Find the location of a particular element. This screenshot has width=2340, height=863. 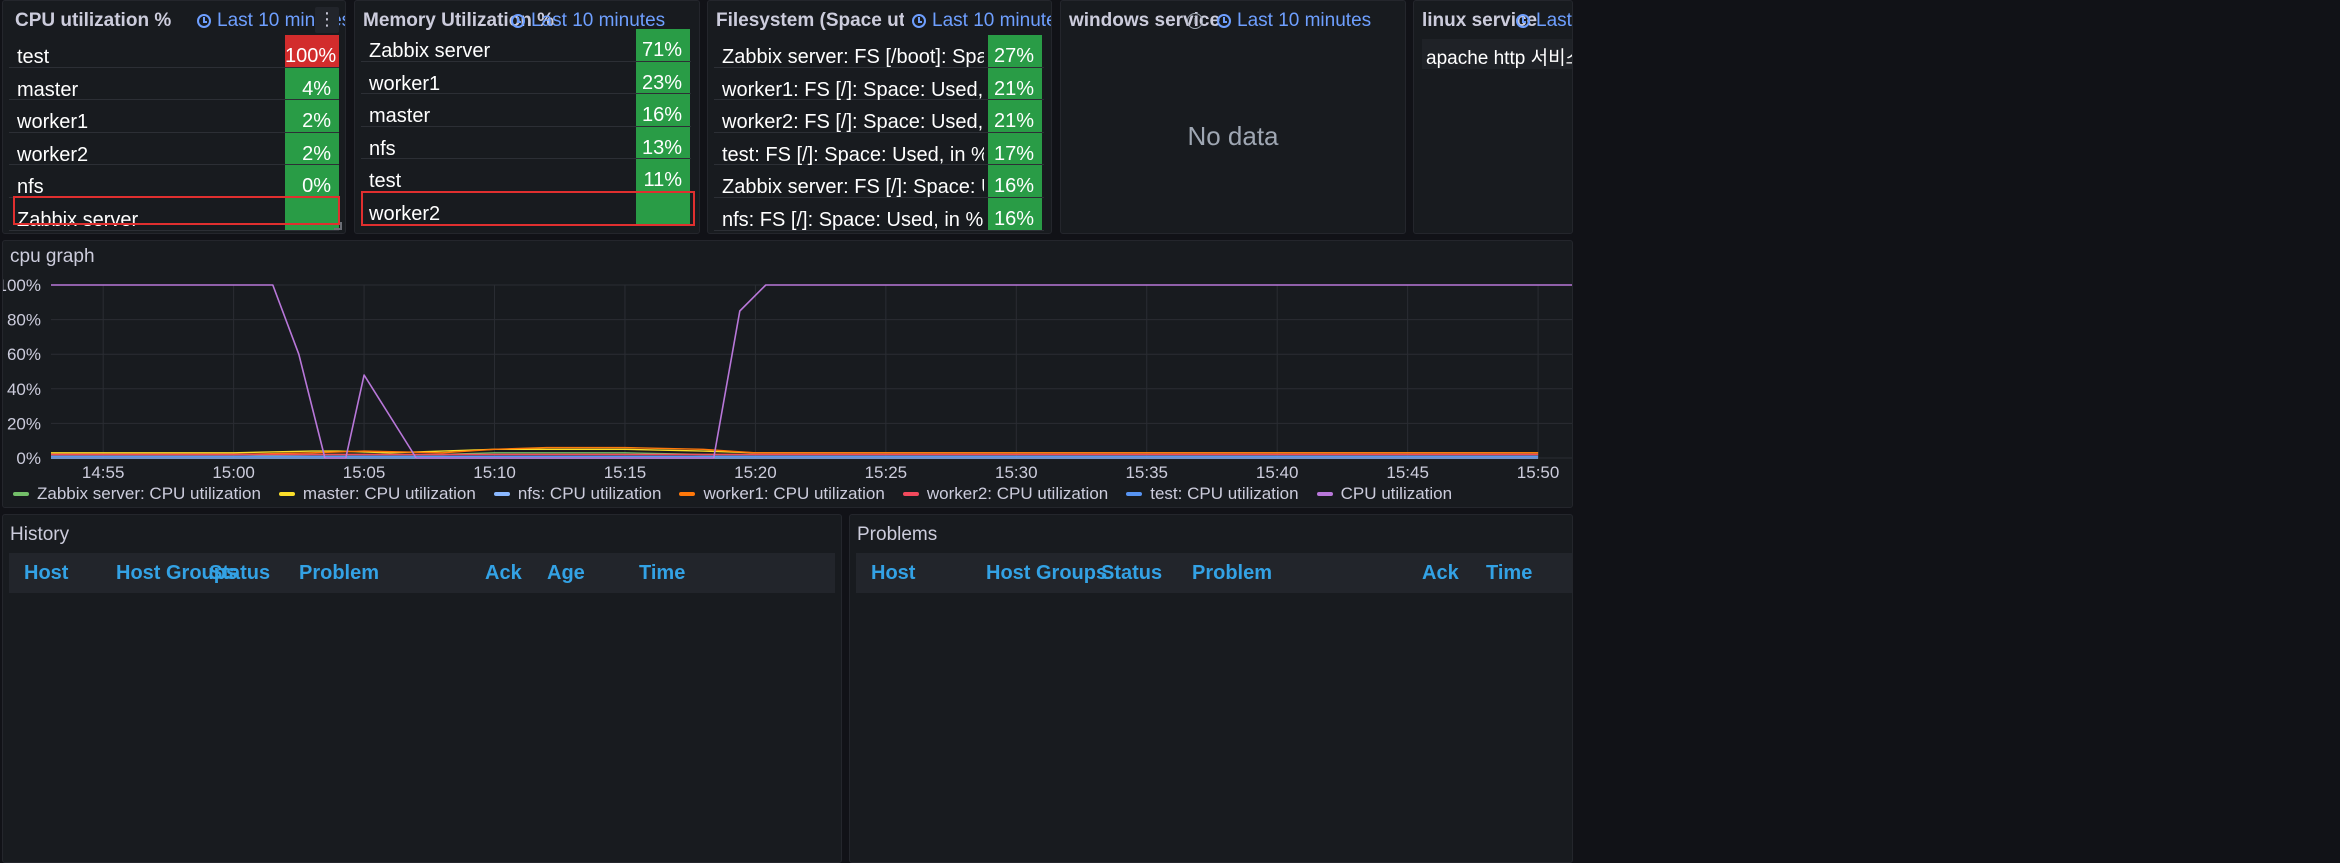

panel-title: Memory Utilization % is located at coordinates (459, 20).